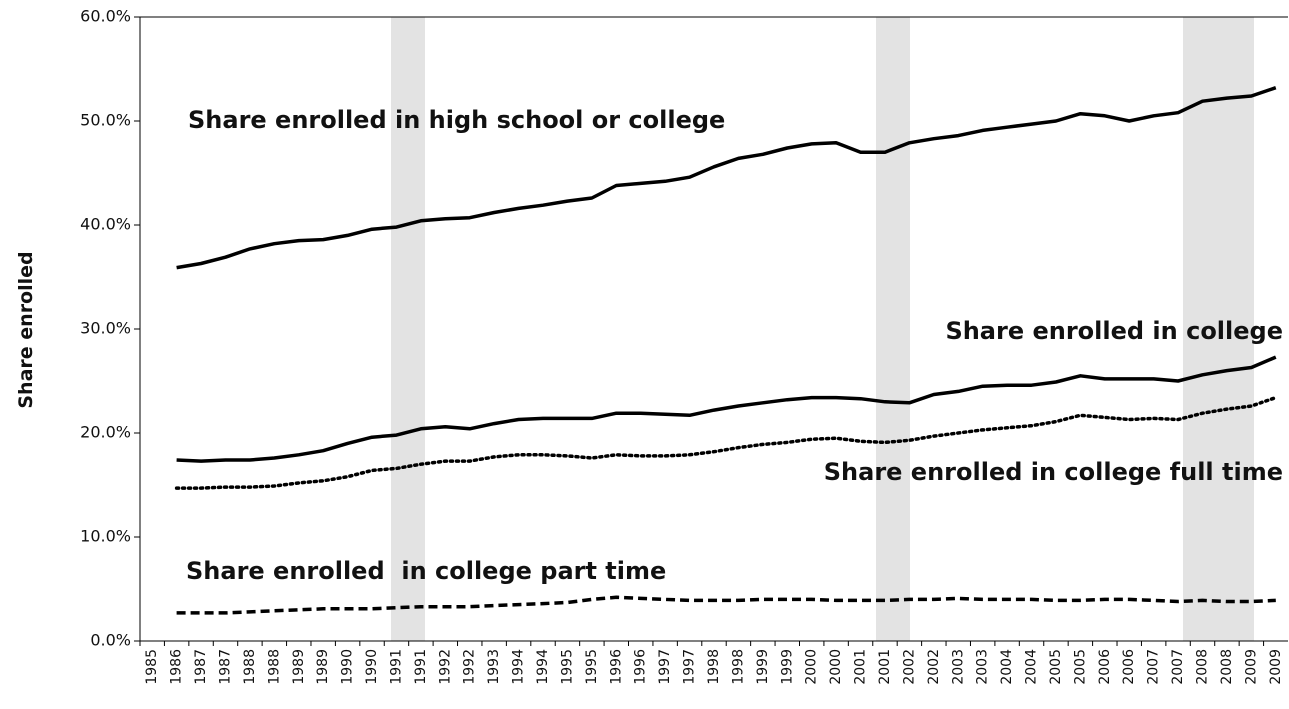  I want to click on y-tick-label: 0.0%, so click(110, 640).